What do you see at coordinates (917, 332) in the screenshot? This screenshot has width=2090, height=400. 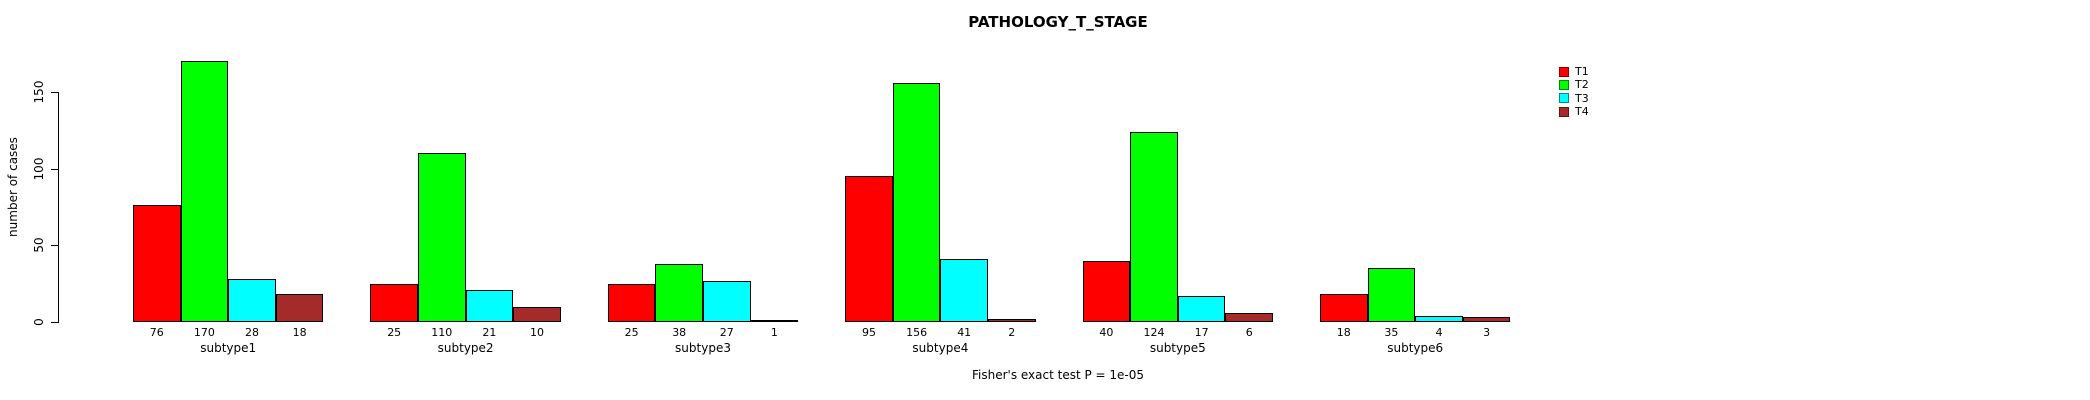 I see `bar-value-label: 156` at bounding box center [917, 332].